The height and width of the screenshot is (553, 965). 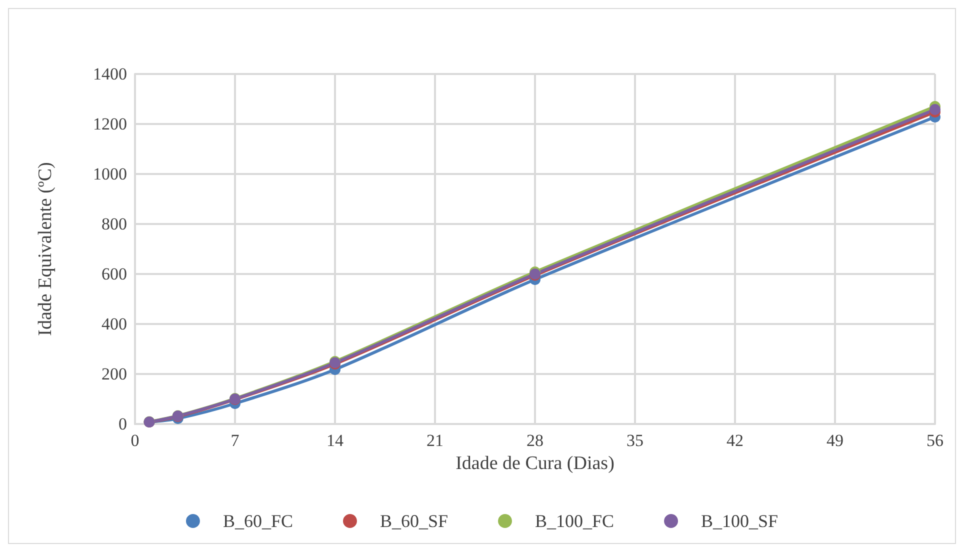 What do you see at coordinates (414, 521) in the screenshot?
I see `legend-label: B_60_SF` at bounding box center [414, 521].